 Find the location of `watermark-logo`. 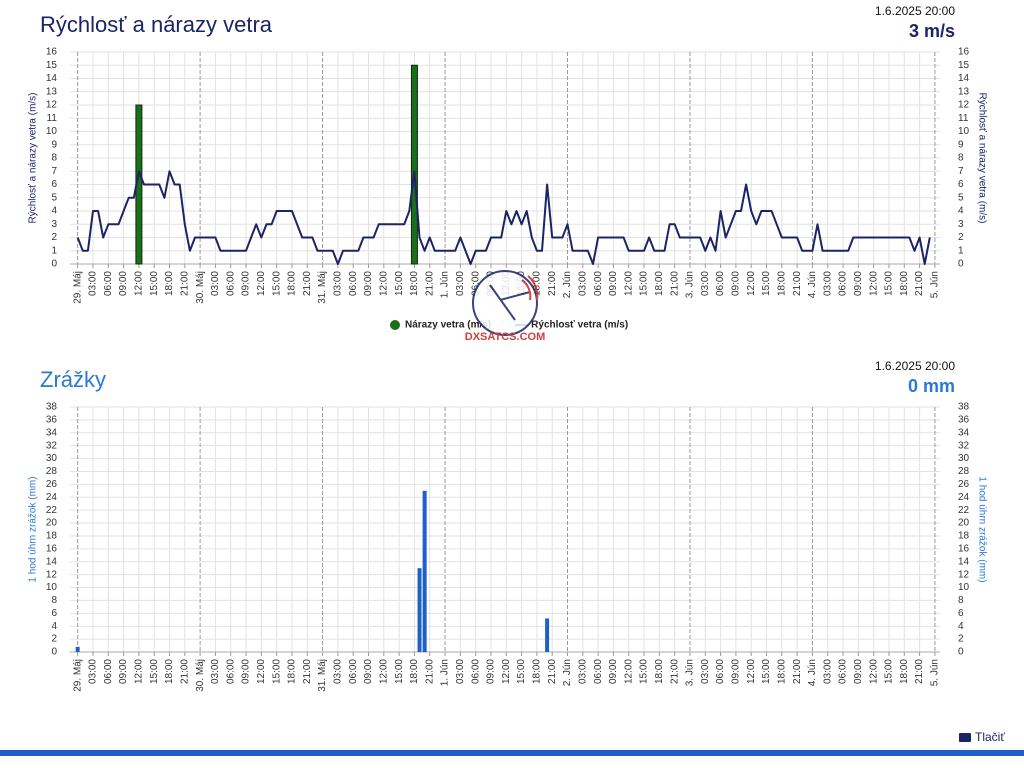

watermark-logo is located at coordinates (510, 302).